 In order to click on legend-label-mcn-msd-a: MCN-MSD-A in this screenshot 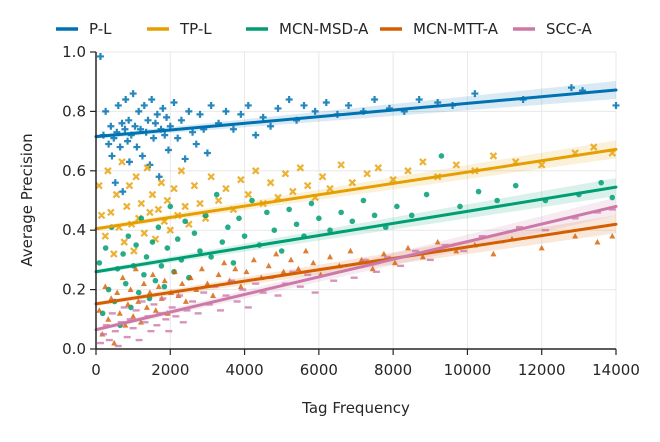, I will do `click(324, 29)`.